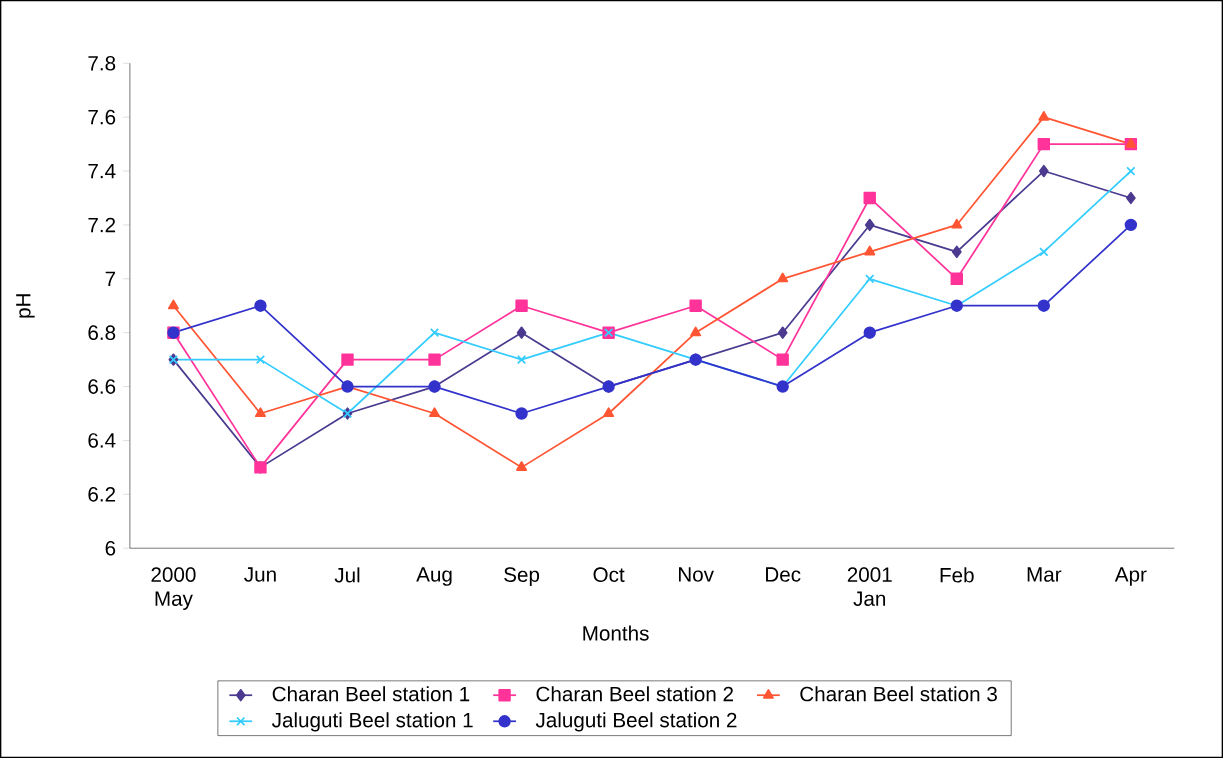  I want to click on y-tick-label: 7.4, so click(102, 171).